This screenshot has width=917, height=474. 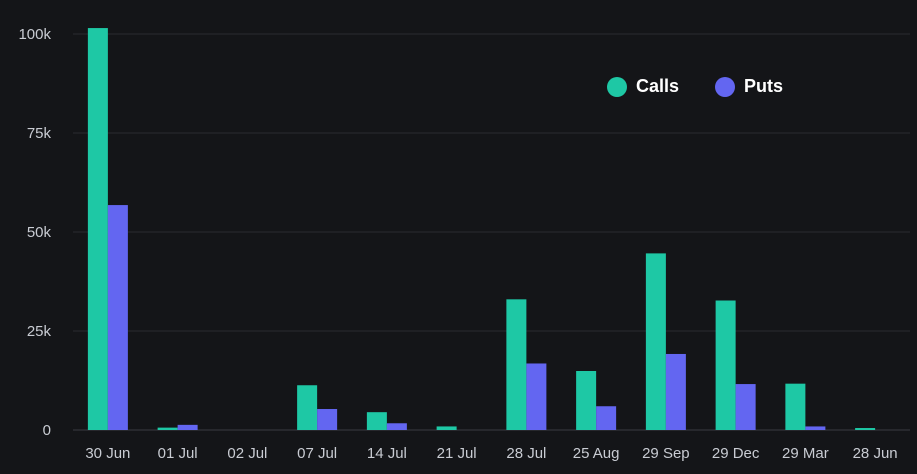 What do you see at coordinates (875, 453) in the screenshot?
I see `x-tick-label: 28 Jun` at bounding box center [875, 453].